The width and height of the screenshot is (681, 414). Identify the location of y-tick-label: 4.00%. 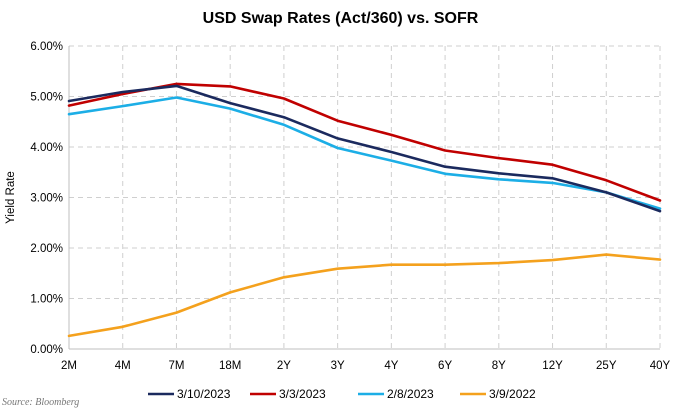
(46, 148).